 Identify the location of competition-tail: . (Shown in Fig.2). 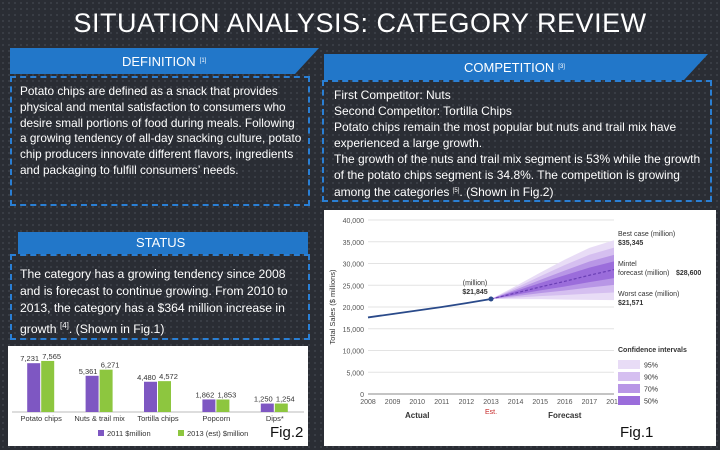
(506, 192).